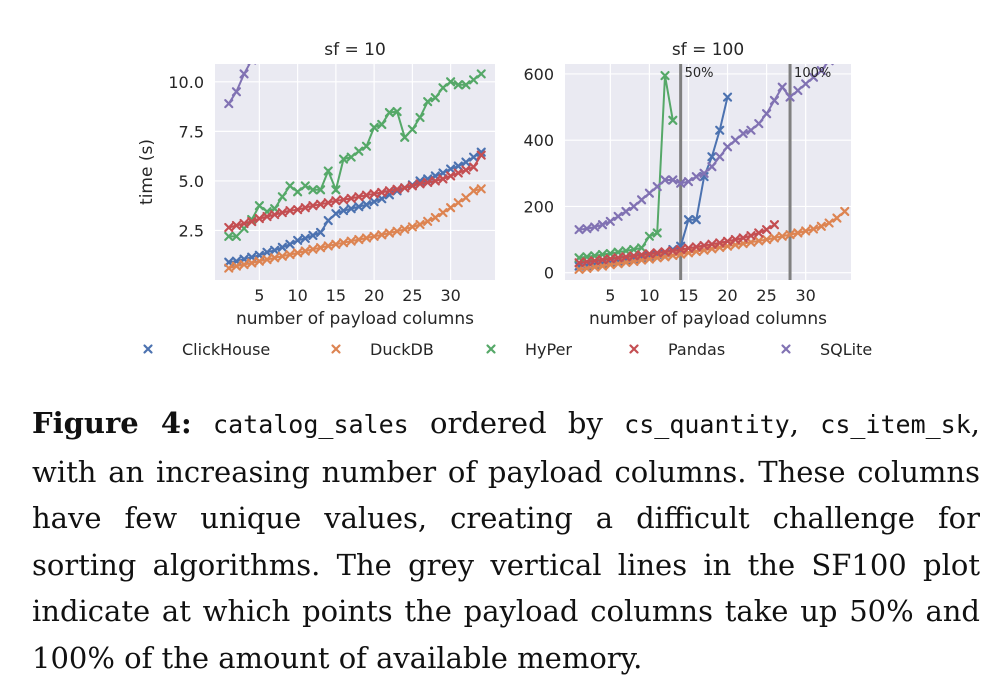  What do you see at coordinates (708, 319) in the screenshot?
I see `x-axis-label: number of payload columns` at bounding box center [708, 319].